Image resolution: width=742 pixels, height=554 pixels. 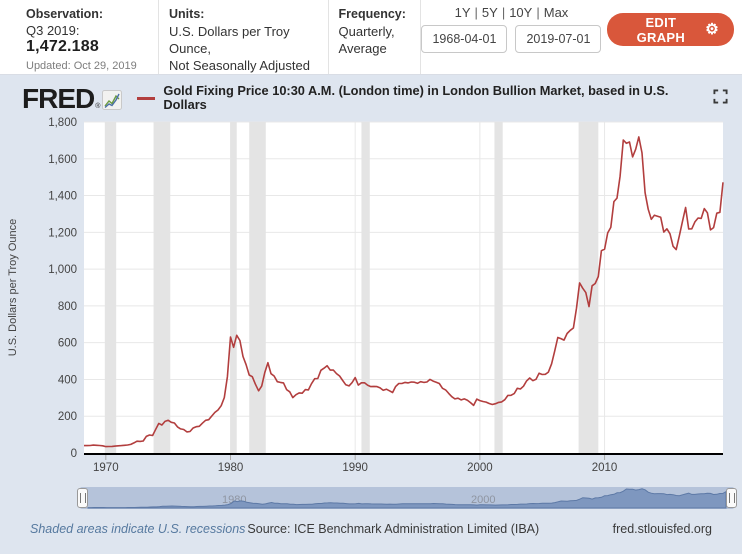 What do you see at coordinates (98, 106) in the screenshot?
I see `registered-mark: ®` at bounding box center [98, 106].